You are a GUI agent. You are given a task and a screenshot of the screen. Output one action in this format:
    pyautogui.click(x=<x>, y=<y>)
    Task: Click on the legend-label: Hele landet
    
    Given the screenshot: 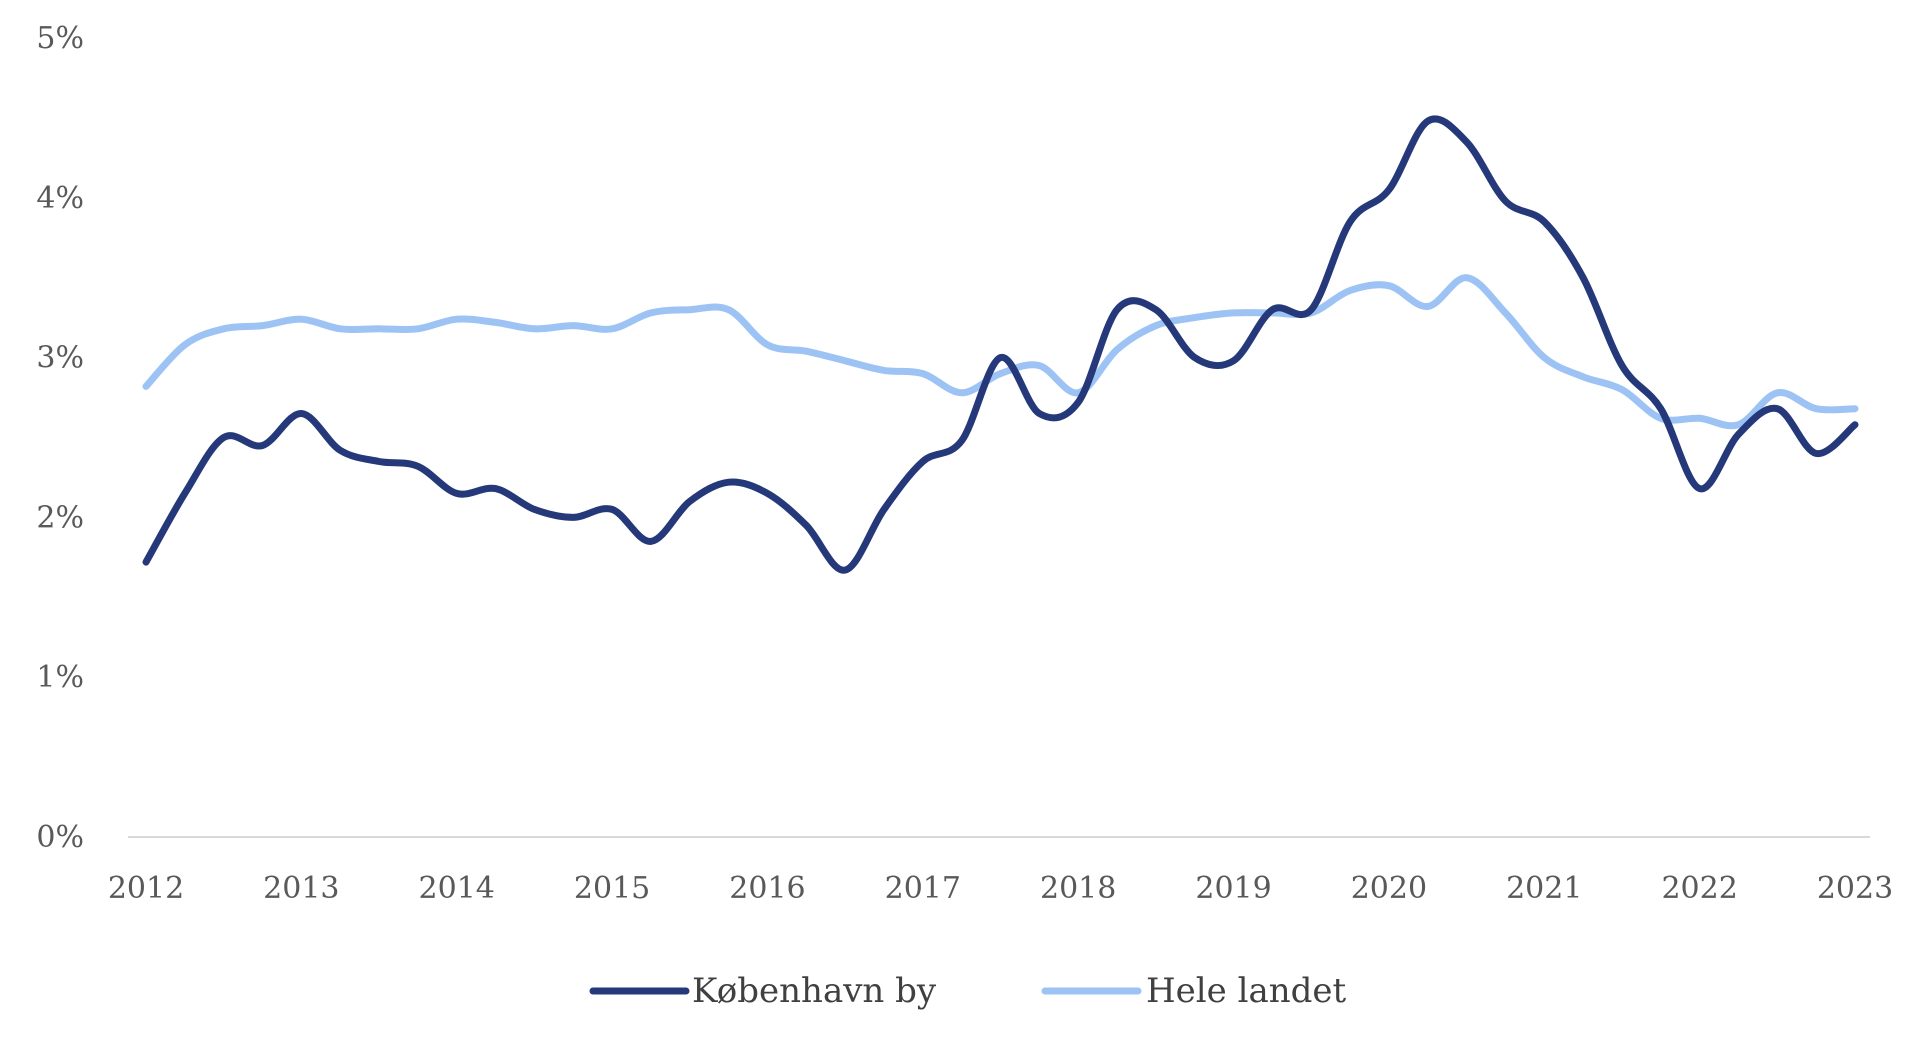 What is the action you would take?
    pyautogui.click(x=1246, y=991)
    